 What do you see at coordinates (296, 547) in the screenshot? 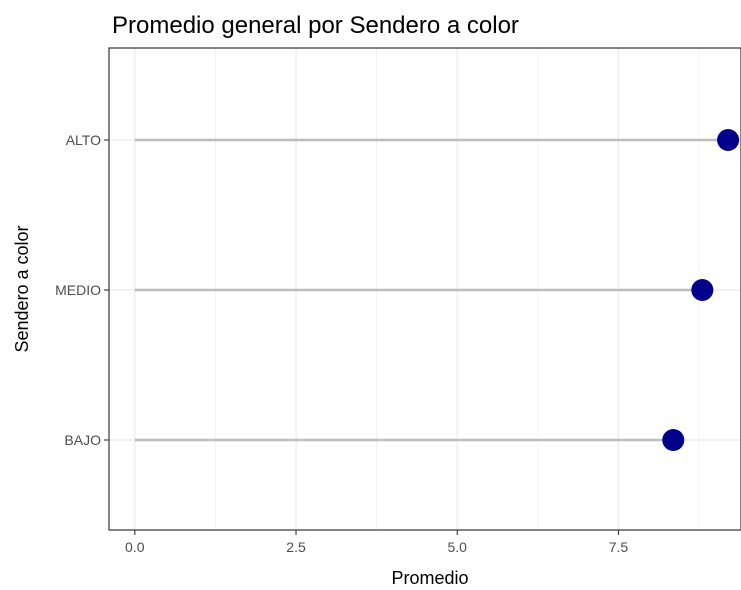
I see `x-tick-label: 2.5` at bounding box center [296, 547].